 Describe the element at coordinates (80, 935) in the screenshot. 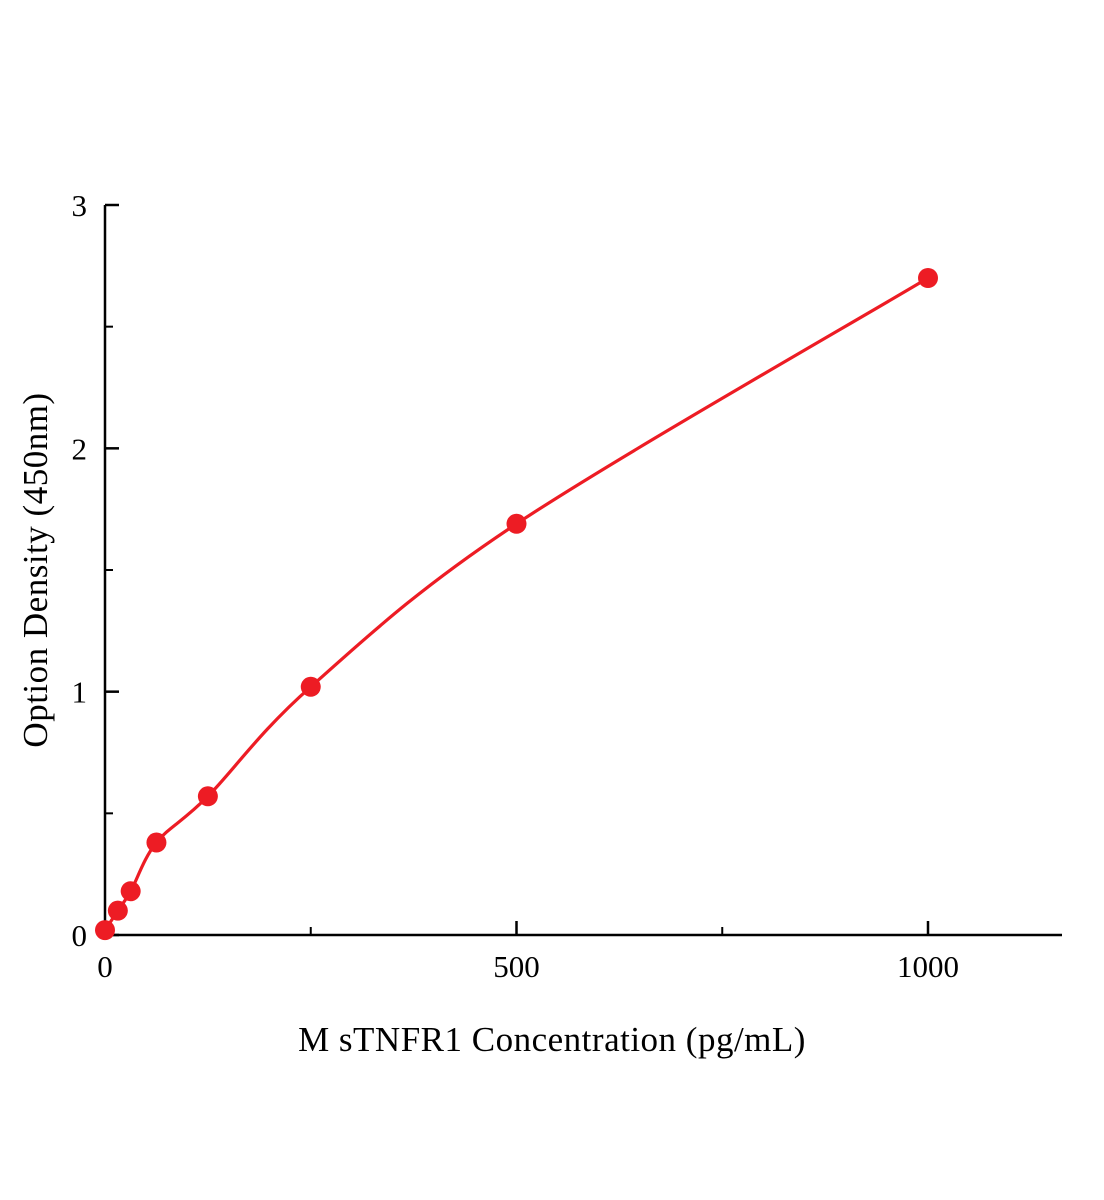

I see `y-tick-label: 0` at that location.